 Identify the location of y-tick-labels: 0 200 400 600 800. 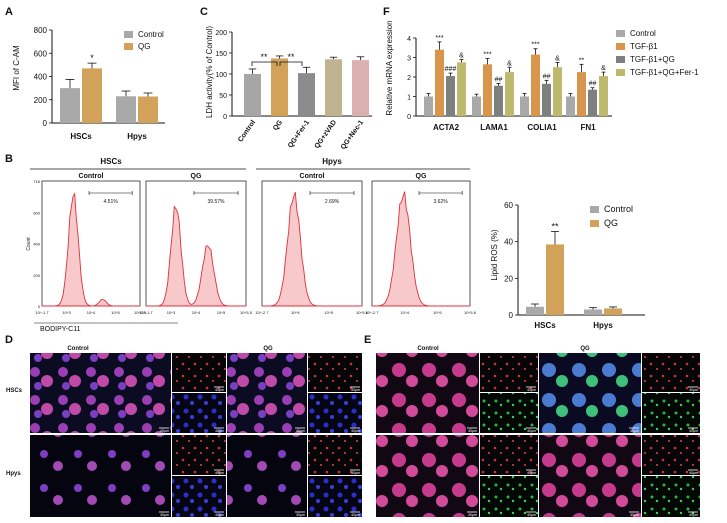
(43, 77).